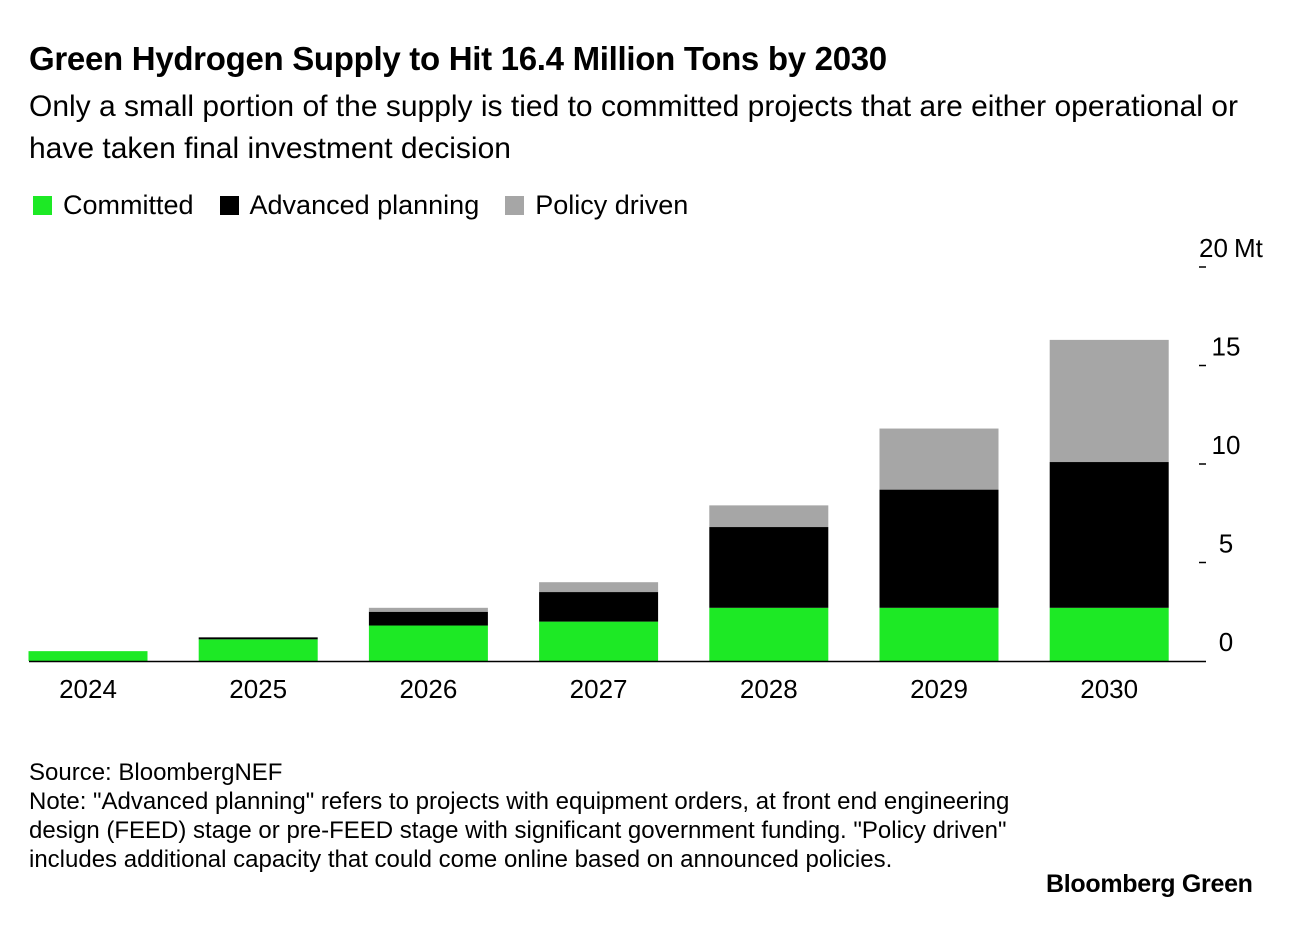  Describe the element at coordinates (939, 548) in the screenshot. I see `bar-advanced-planning-2029` at that location.